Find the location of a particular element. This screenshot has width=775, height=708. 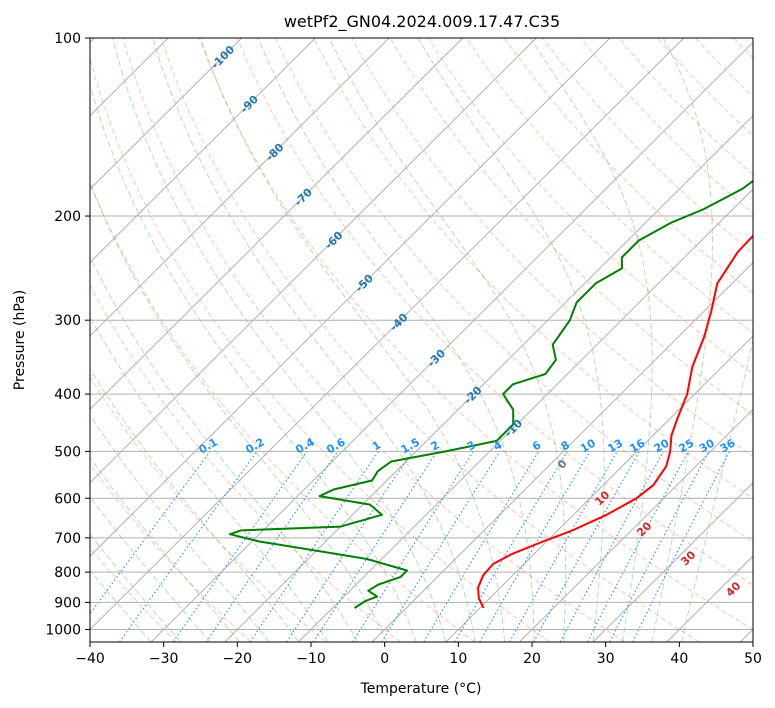

y-tick-label: 400 is located at coordinates (67, 395).